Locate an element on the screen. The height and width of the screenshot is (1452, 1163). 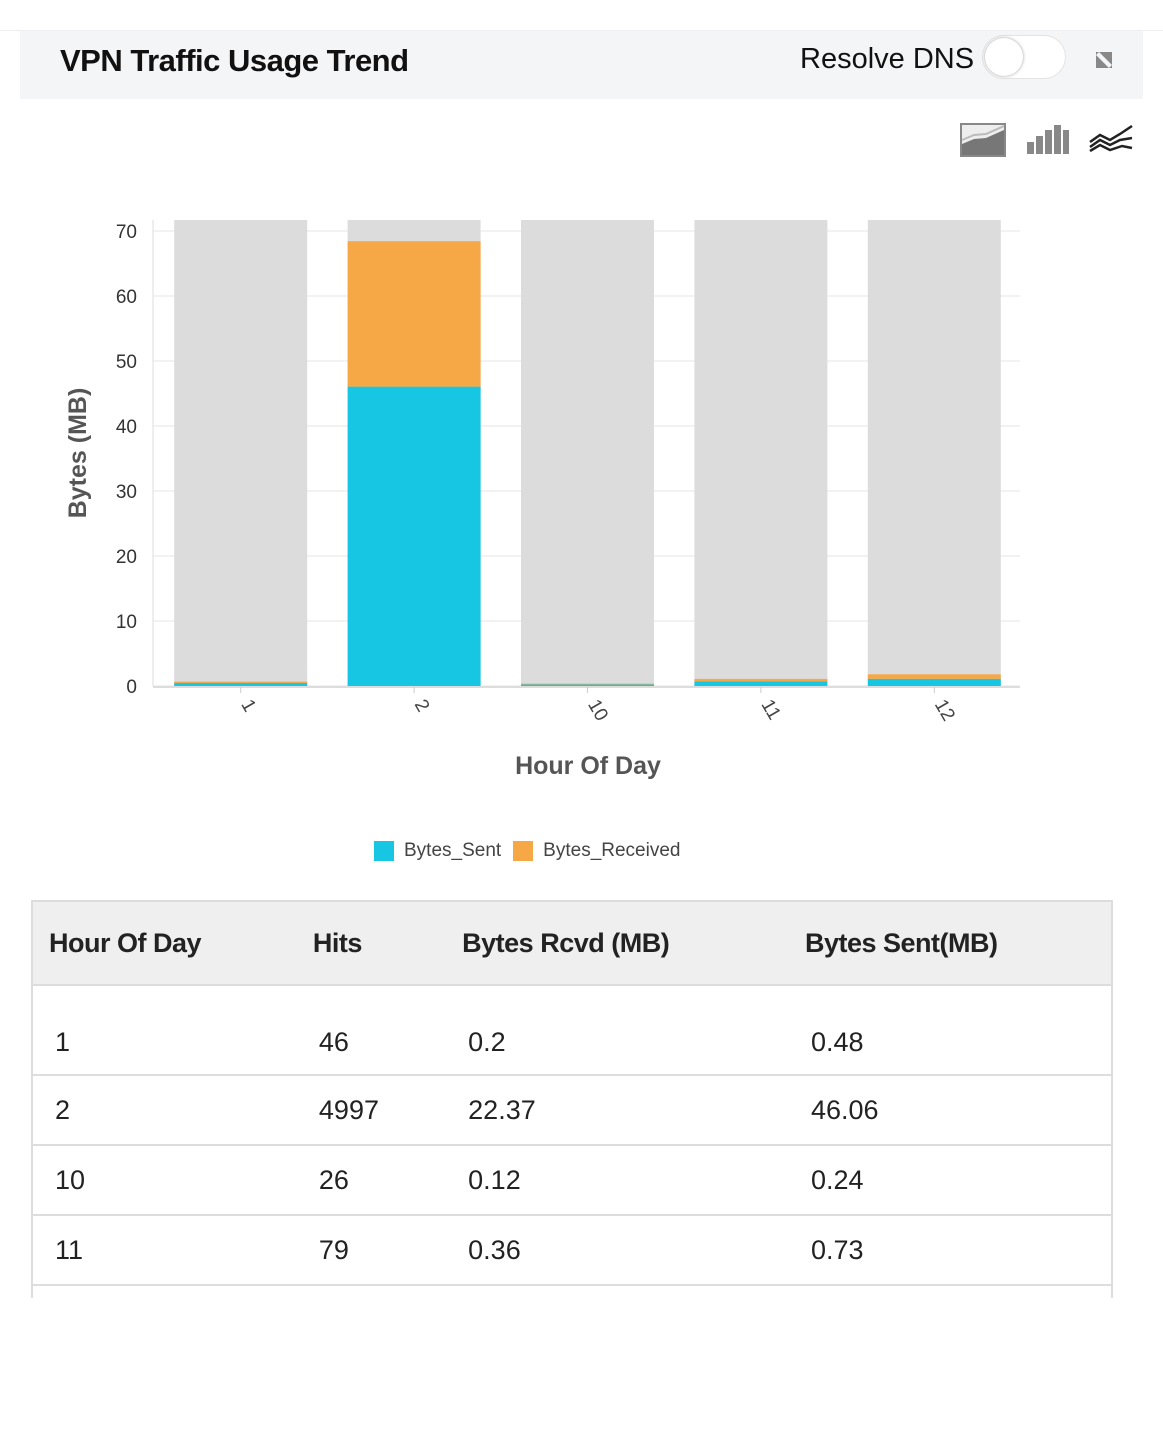
y-tick-label: 10 is located at coordinates (126, 622).